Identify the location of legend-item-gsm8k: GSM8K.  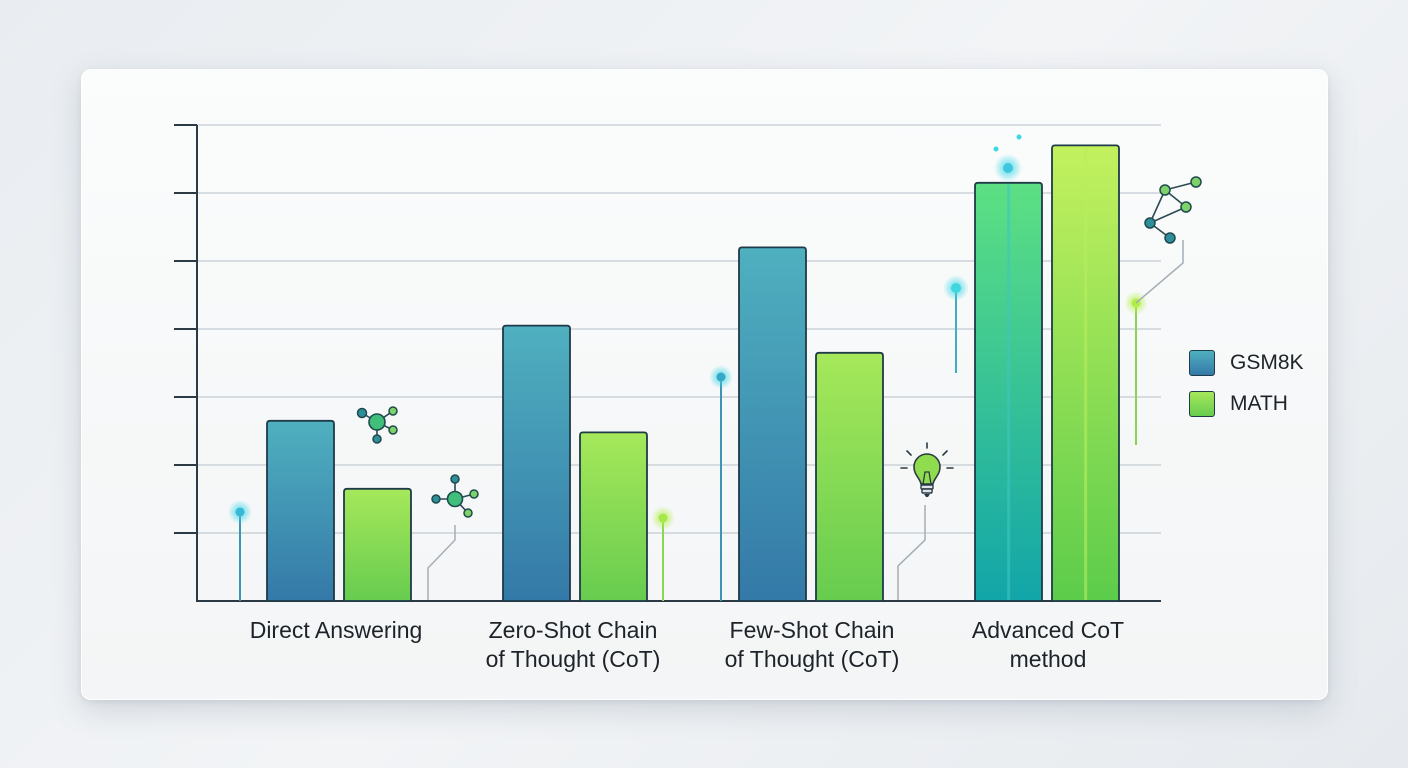
(1246, 363).